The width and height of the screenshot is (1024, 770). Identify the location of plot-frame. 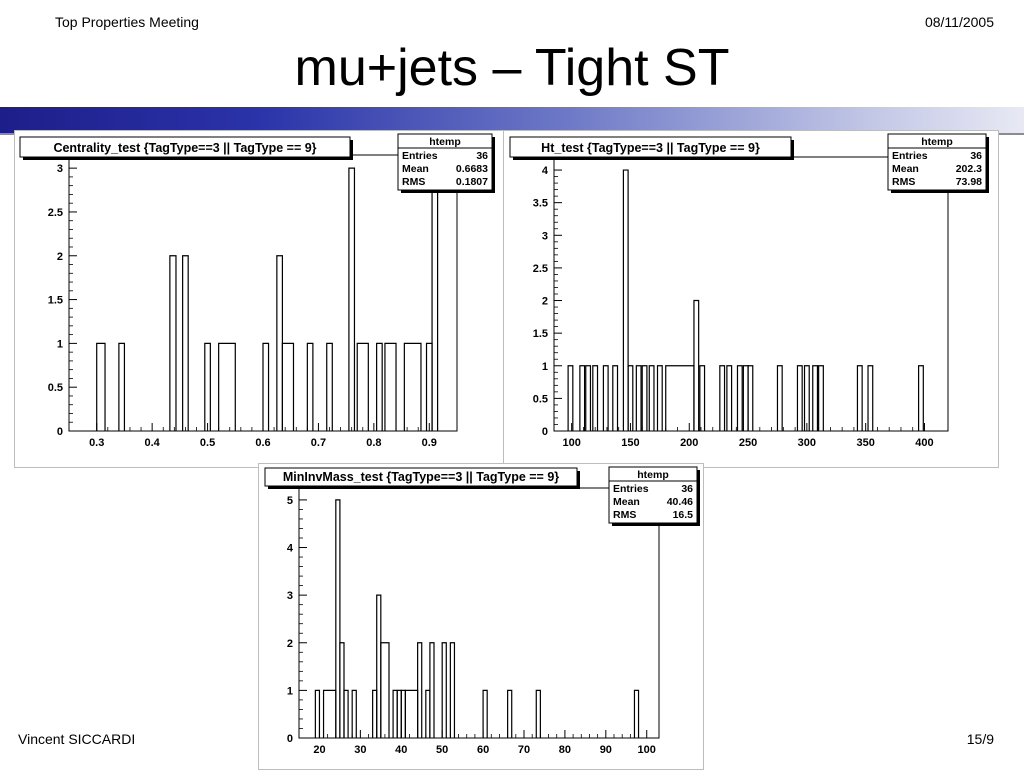
(479, 613).